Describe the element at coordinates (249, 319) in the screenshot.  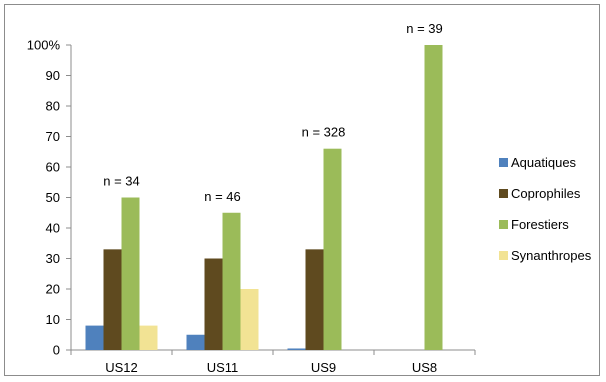
I see `bar-synanthropes-us11` at that location.